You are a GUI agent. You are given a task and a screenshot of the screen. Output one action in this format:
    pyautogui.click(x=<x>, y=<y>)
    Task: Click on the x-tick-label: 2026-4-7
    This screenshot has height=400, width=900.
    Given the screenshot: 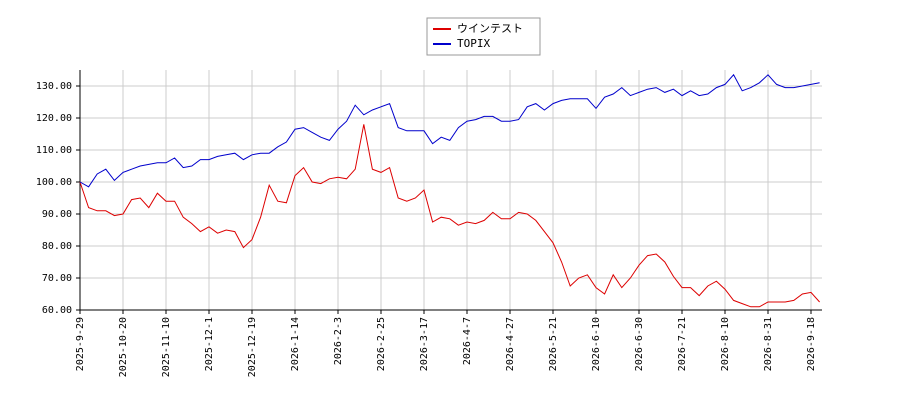 What is the action you would take?
    pyautogui.click(x=467, y=341)
    